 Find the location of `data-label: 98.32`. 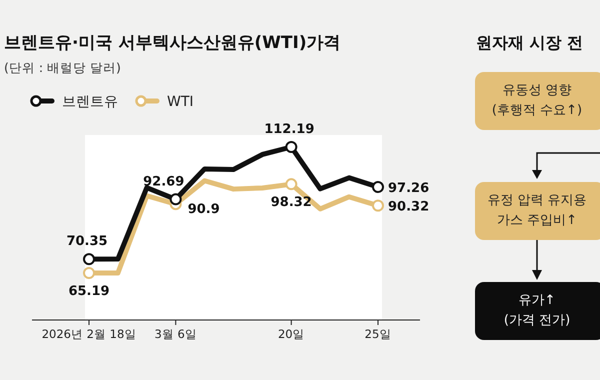

data-label: 98.32 is located at coordinates (291, 202).